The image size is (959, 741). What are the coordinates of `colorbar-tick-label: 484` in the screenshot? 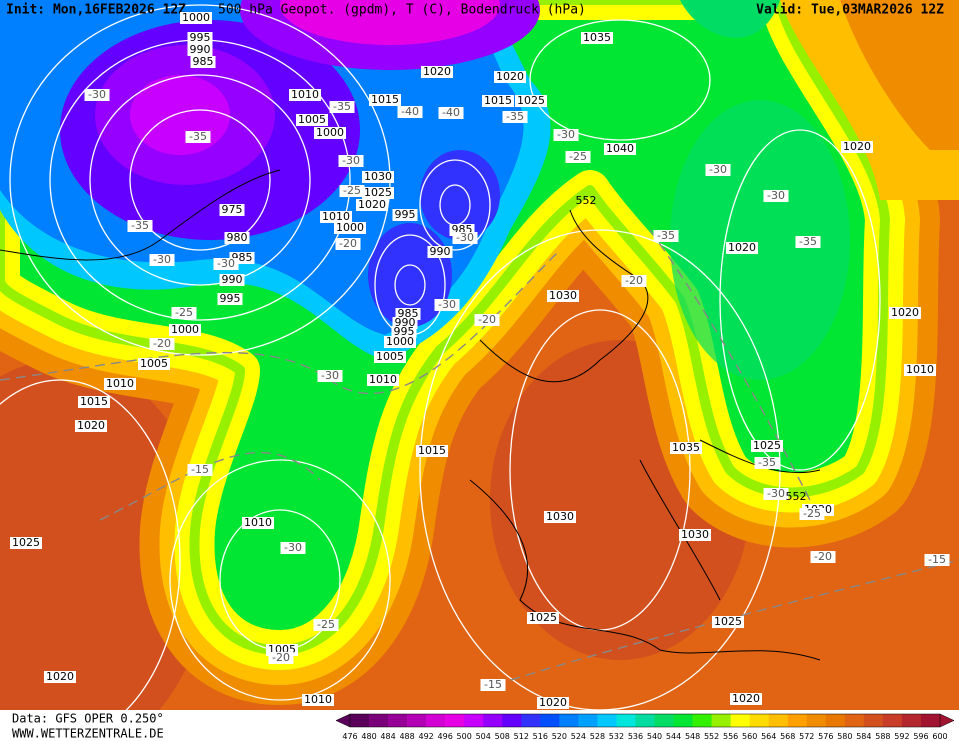 It's located at (387, 736).